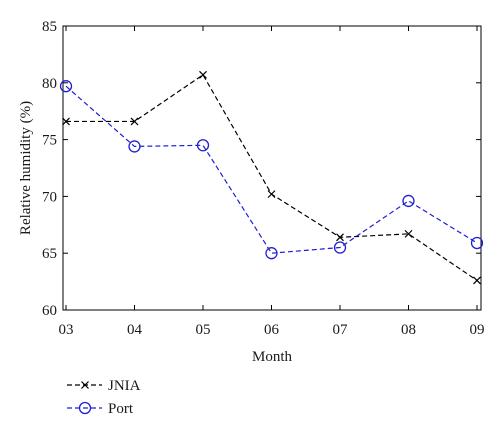 The width and height of the screenshot is (500, 438). What do you see at coordinates (66, 330) in the screenshot?
I see `x-tick-label: 03` at bounding box center [66, 330].